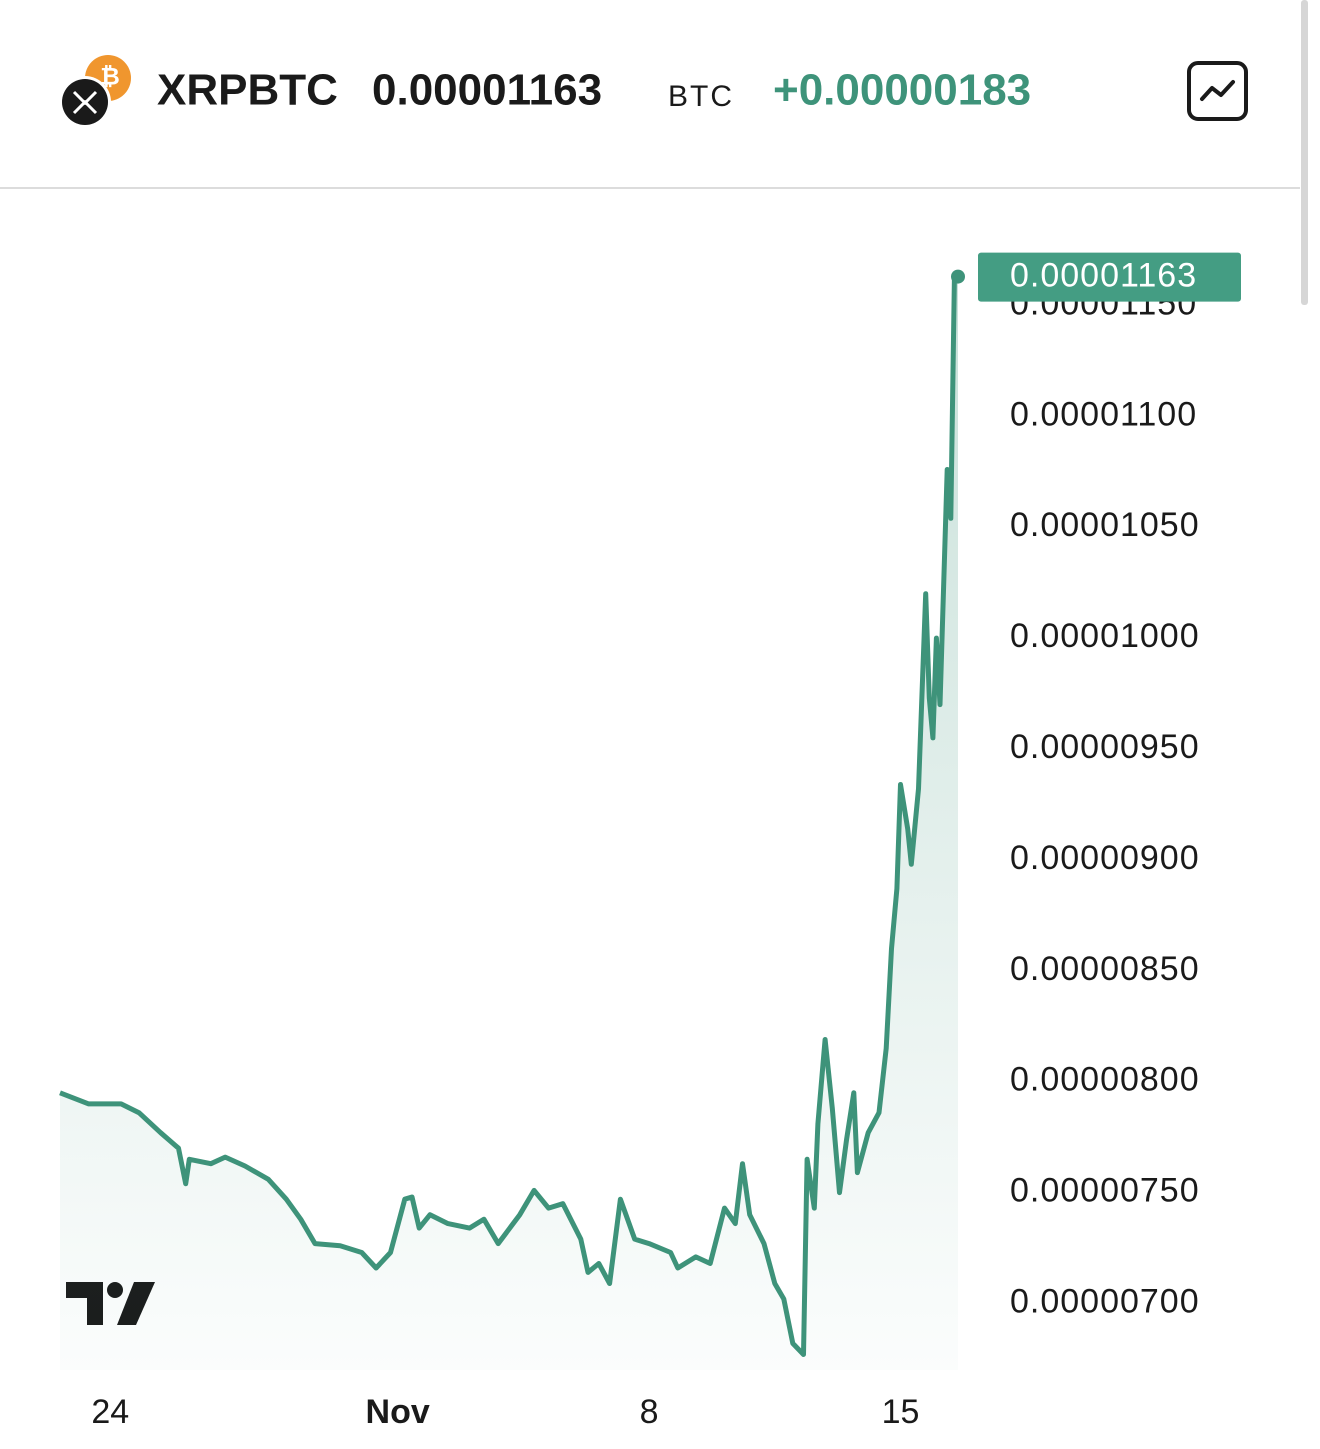 Image resolution: width=1320 pixels, height=1449 pixels. What do you see at coordinates (1217, 91) in the screenshot?
I see `chart-type-button` at bounding box center [1217, 91].